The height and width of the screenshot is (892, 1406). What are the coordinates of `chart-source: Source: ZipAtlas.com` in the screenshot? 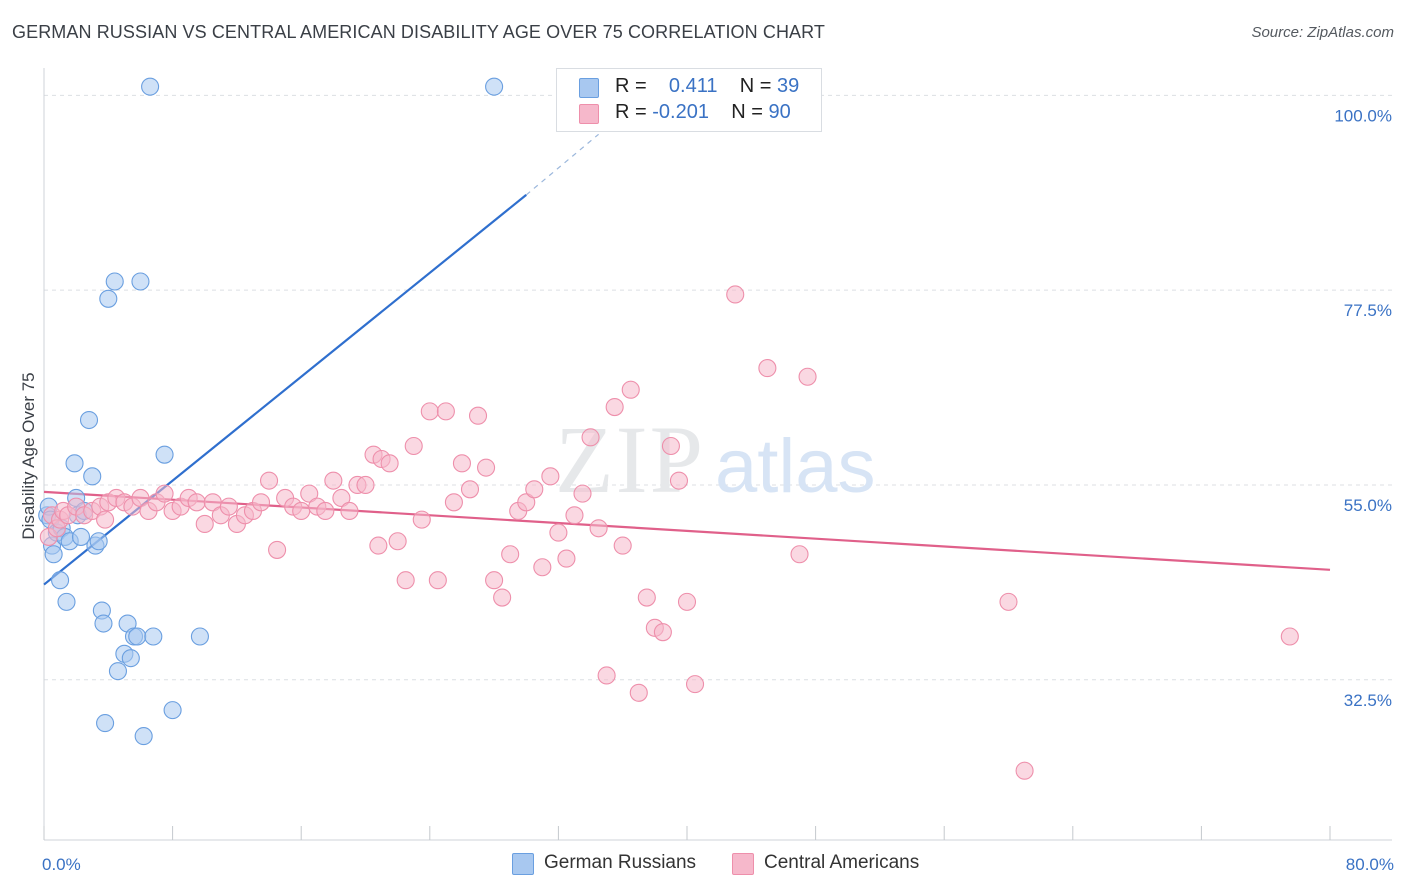 It's located at (1322, 32).